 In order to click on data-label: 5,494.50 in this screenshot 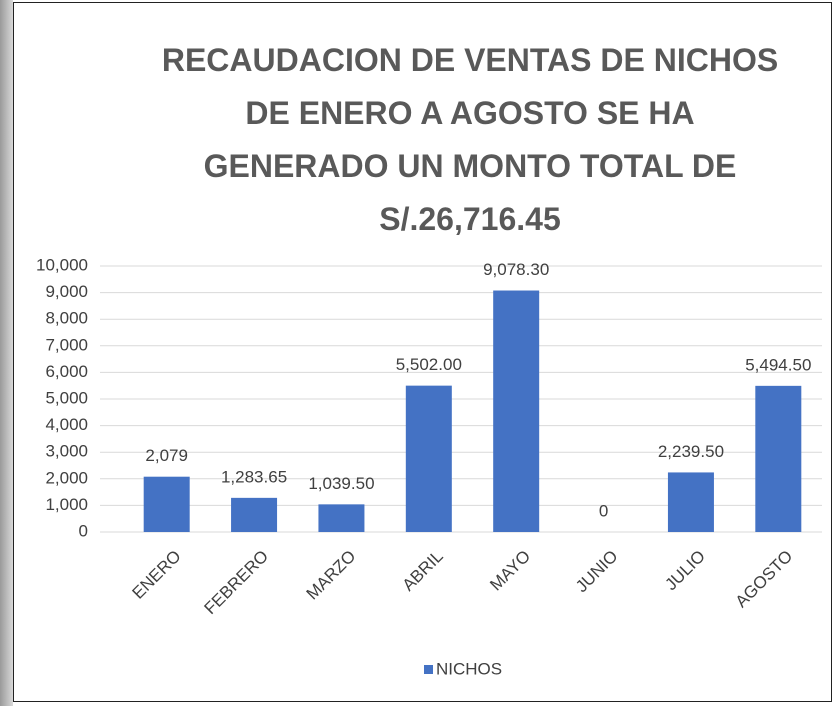, I will do `click(778, 364)`.